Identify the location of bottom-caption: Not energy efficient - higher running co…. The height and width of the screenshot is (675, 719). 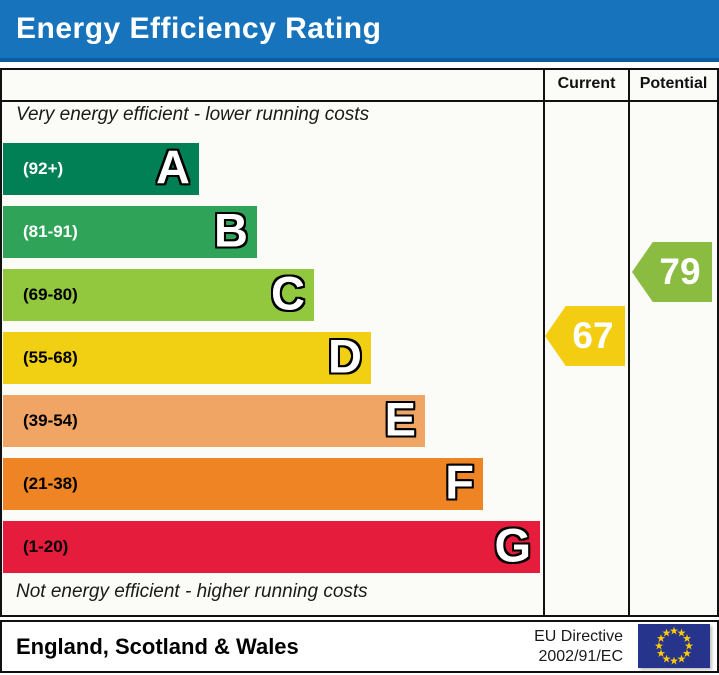
(192, 591).